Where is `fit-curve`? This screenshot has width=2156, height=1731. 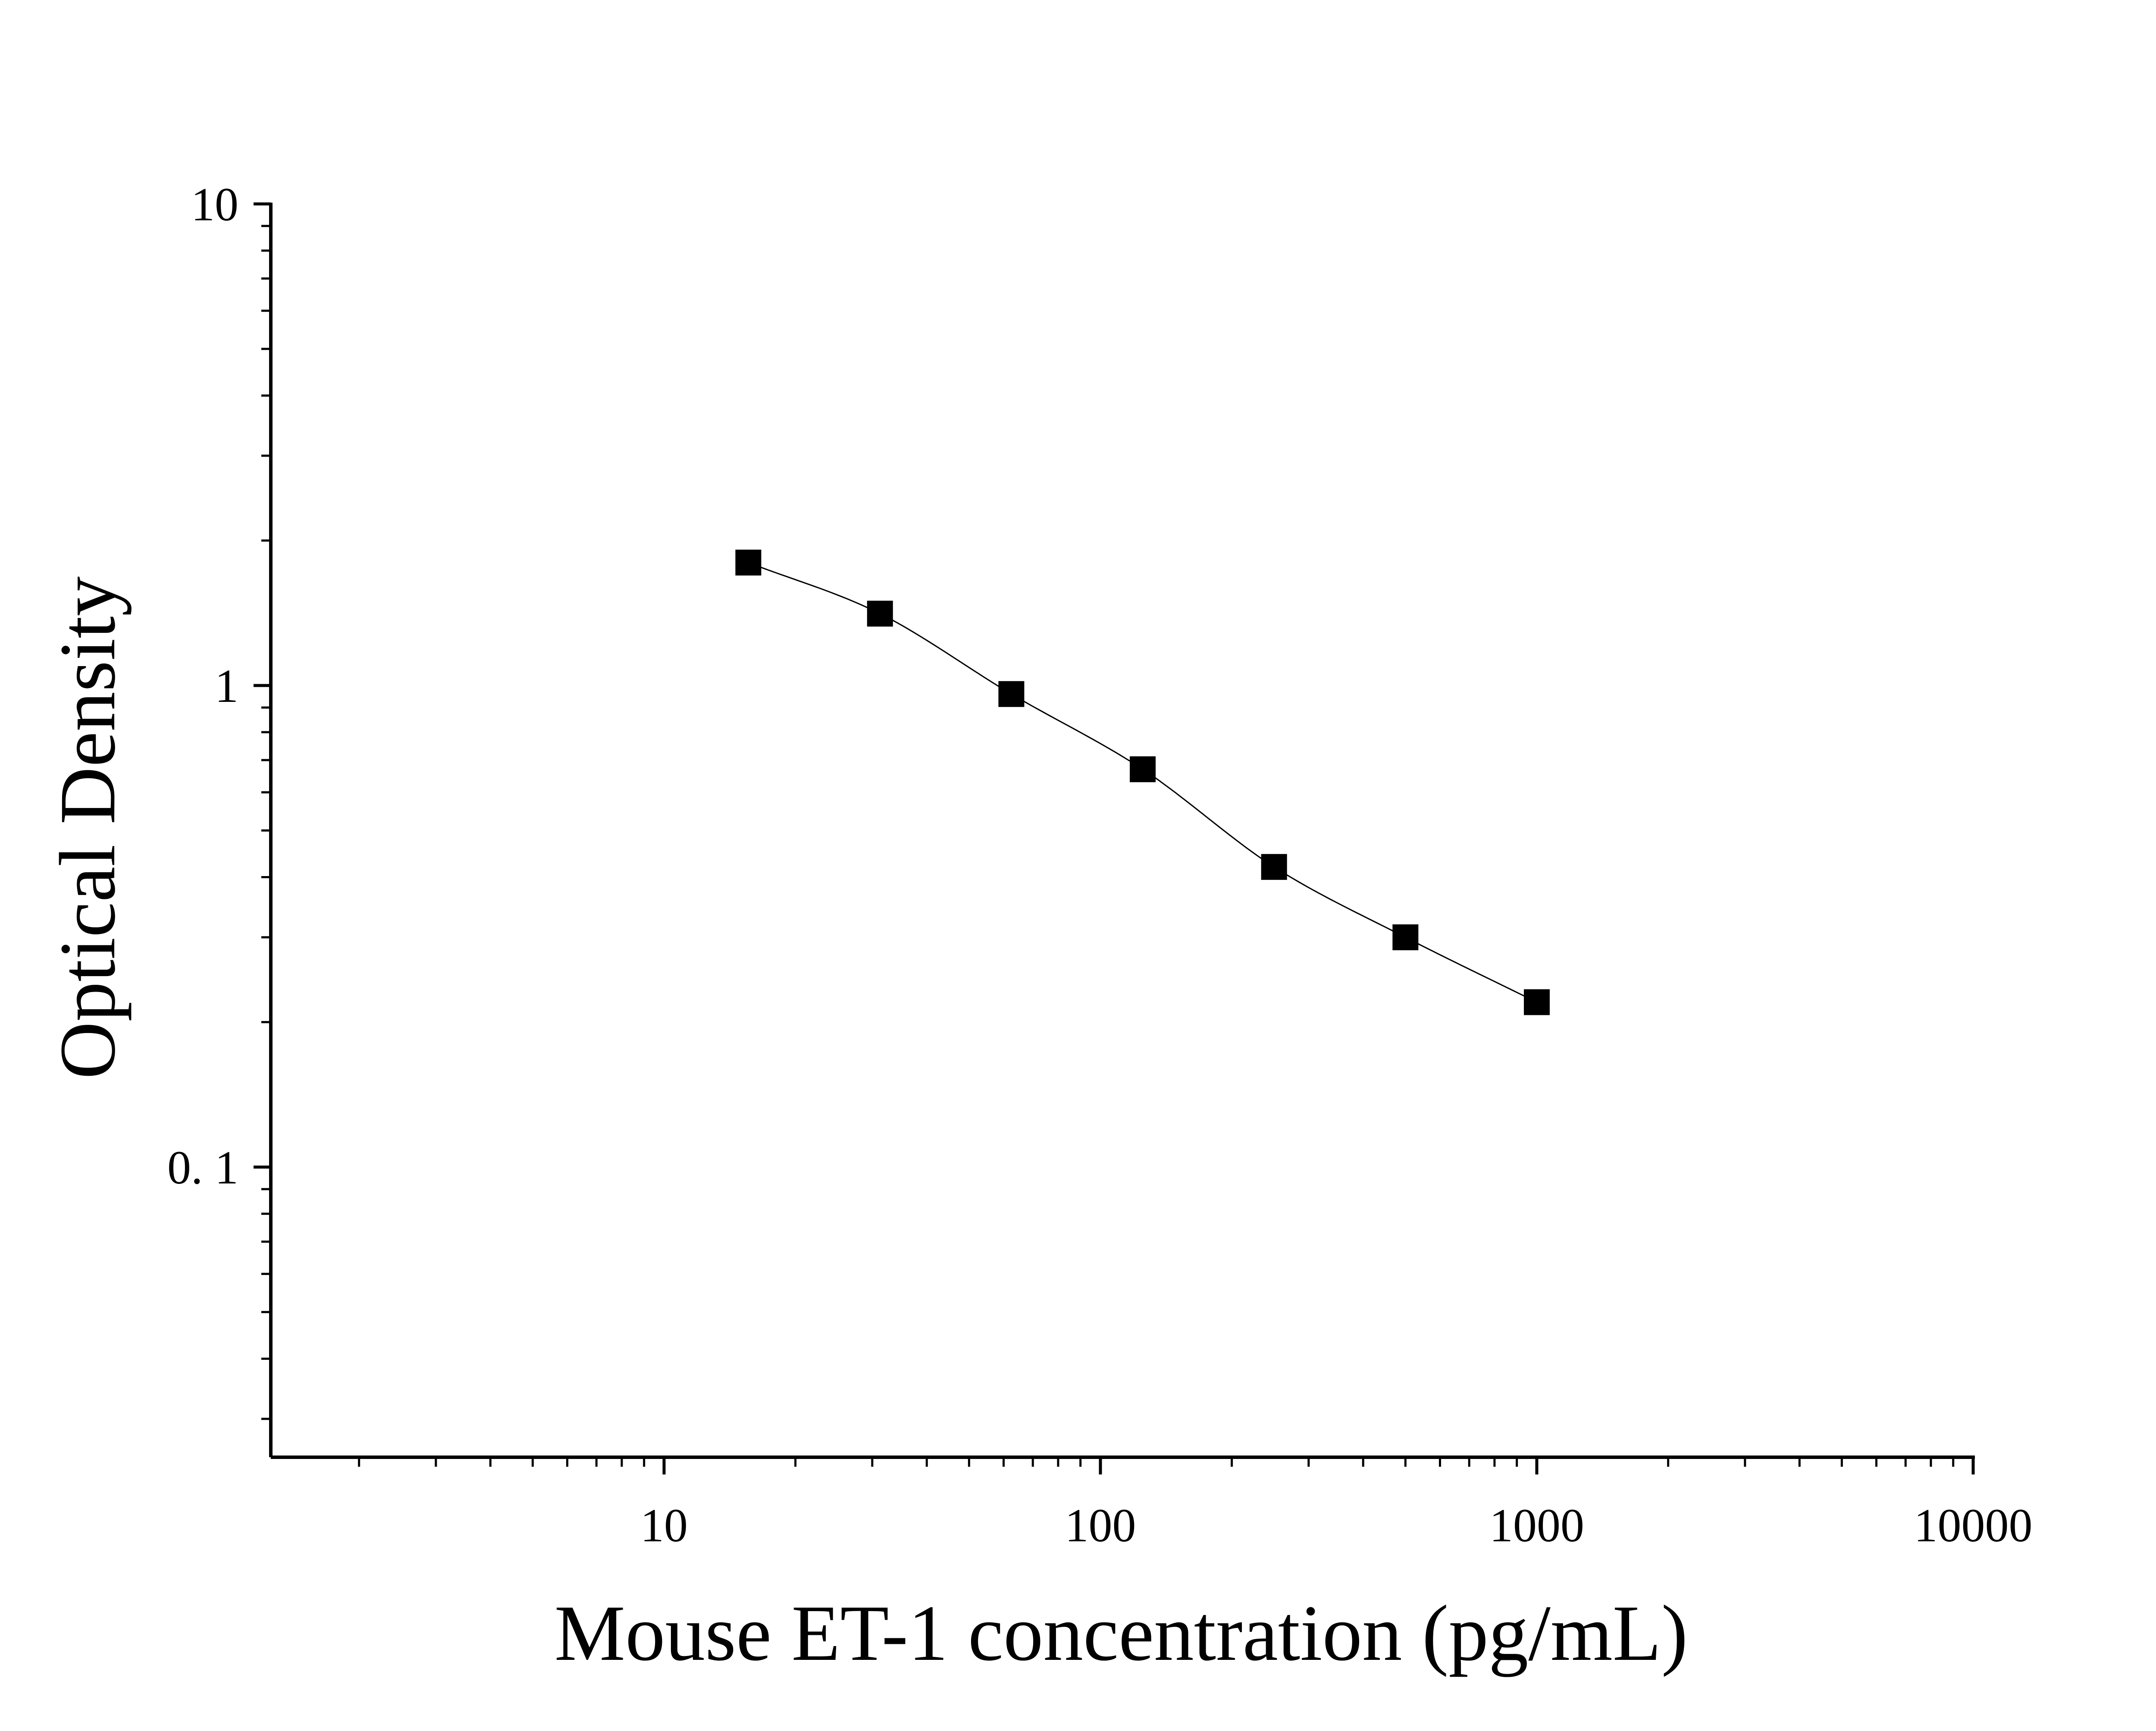
fit-curve is located at coordinates (1142, 782).